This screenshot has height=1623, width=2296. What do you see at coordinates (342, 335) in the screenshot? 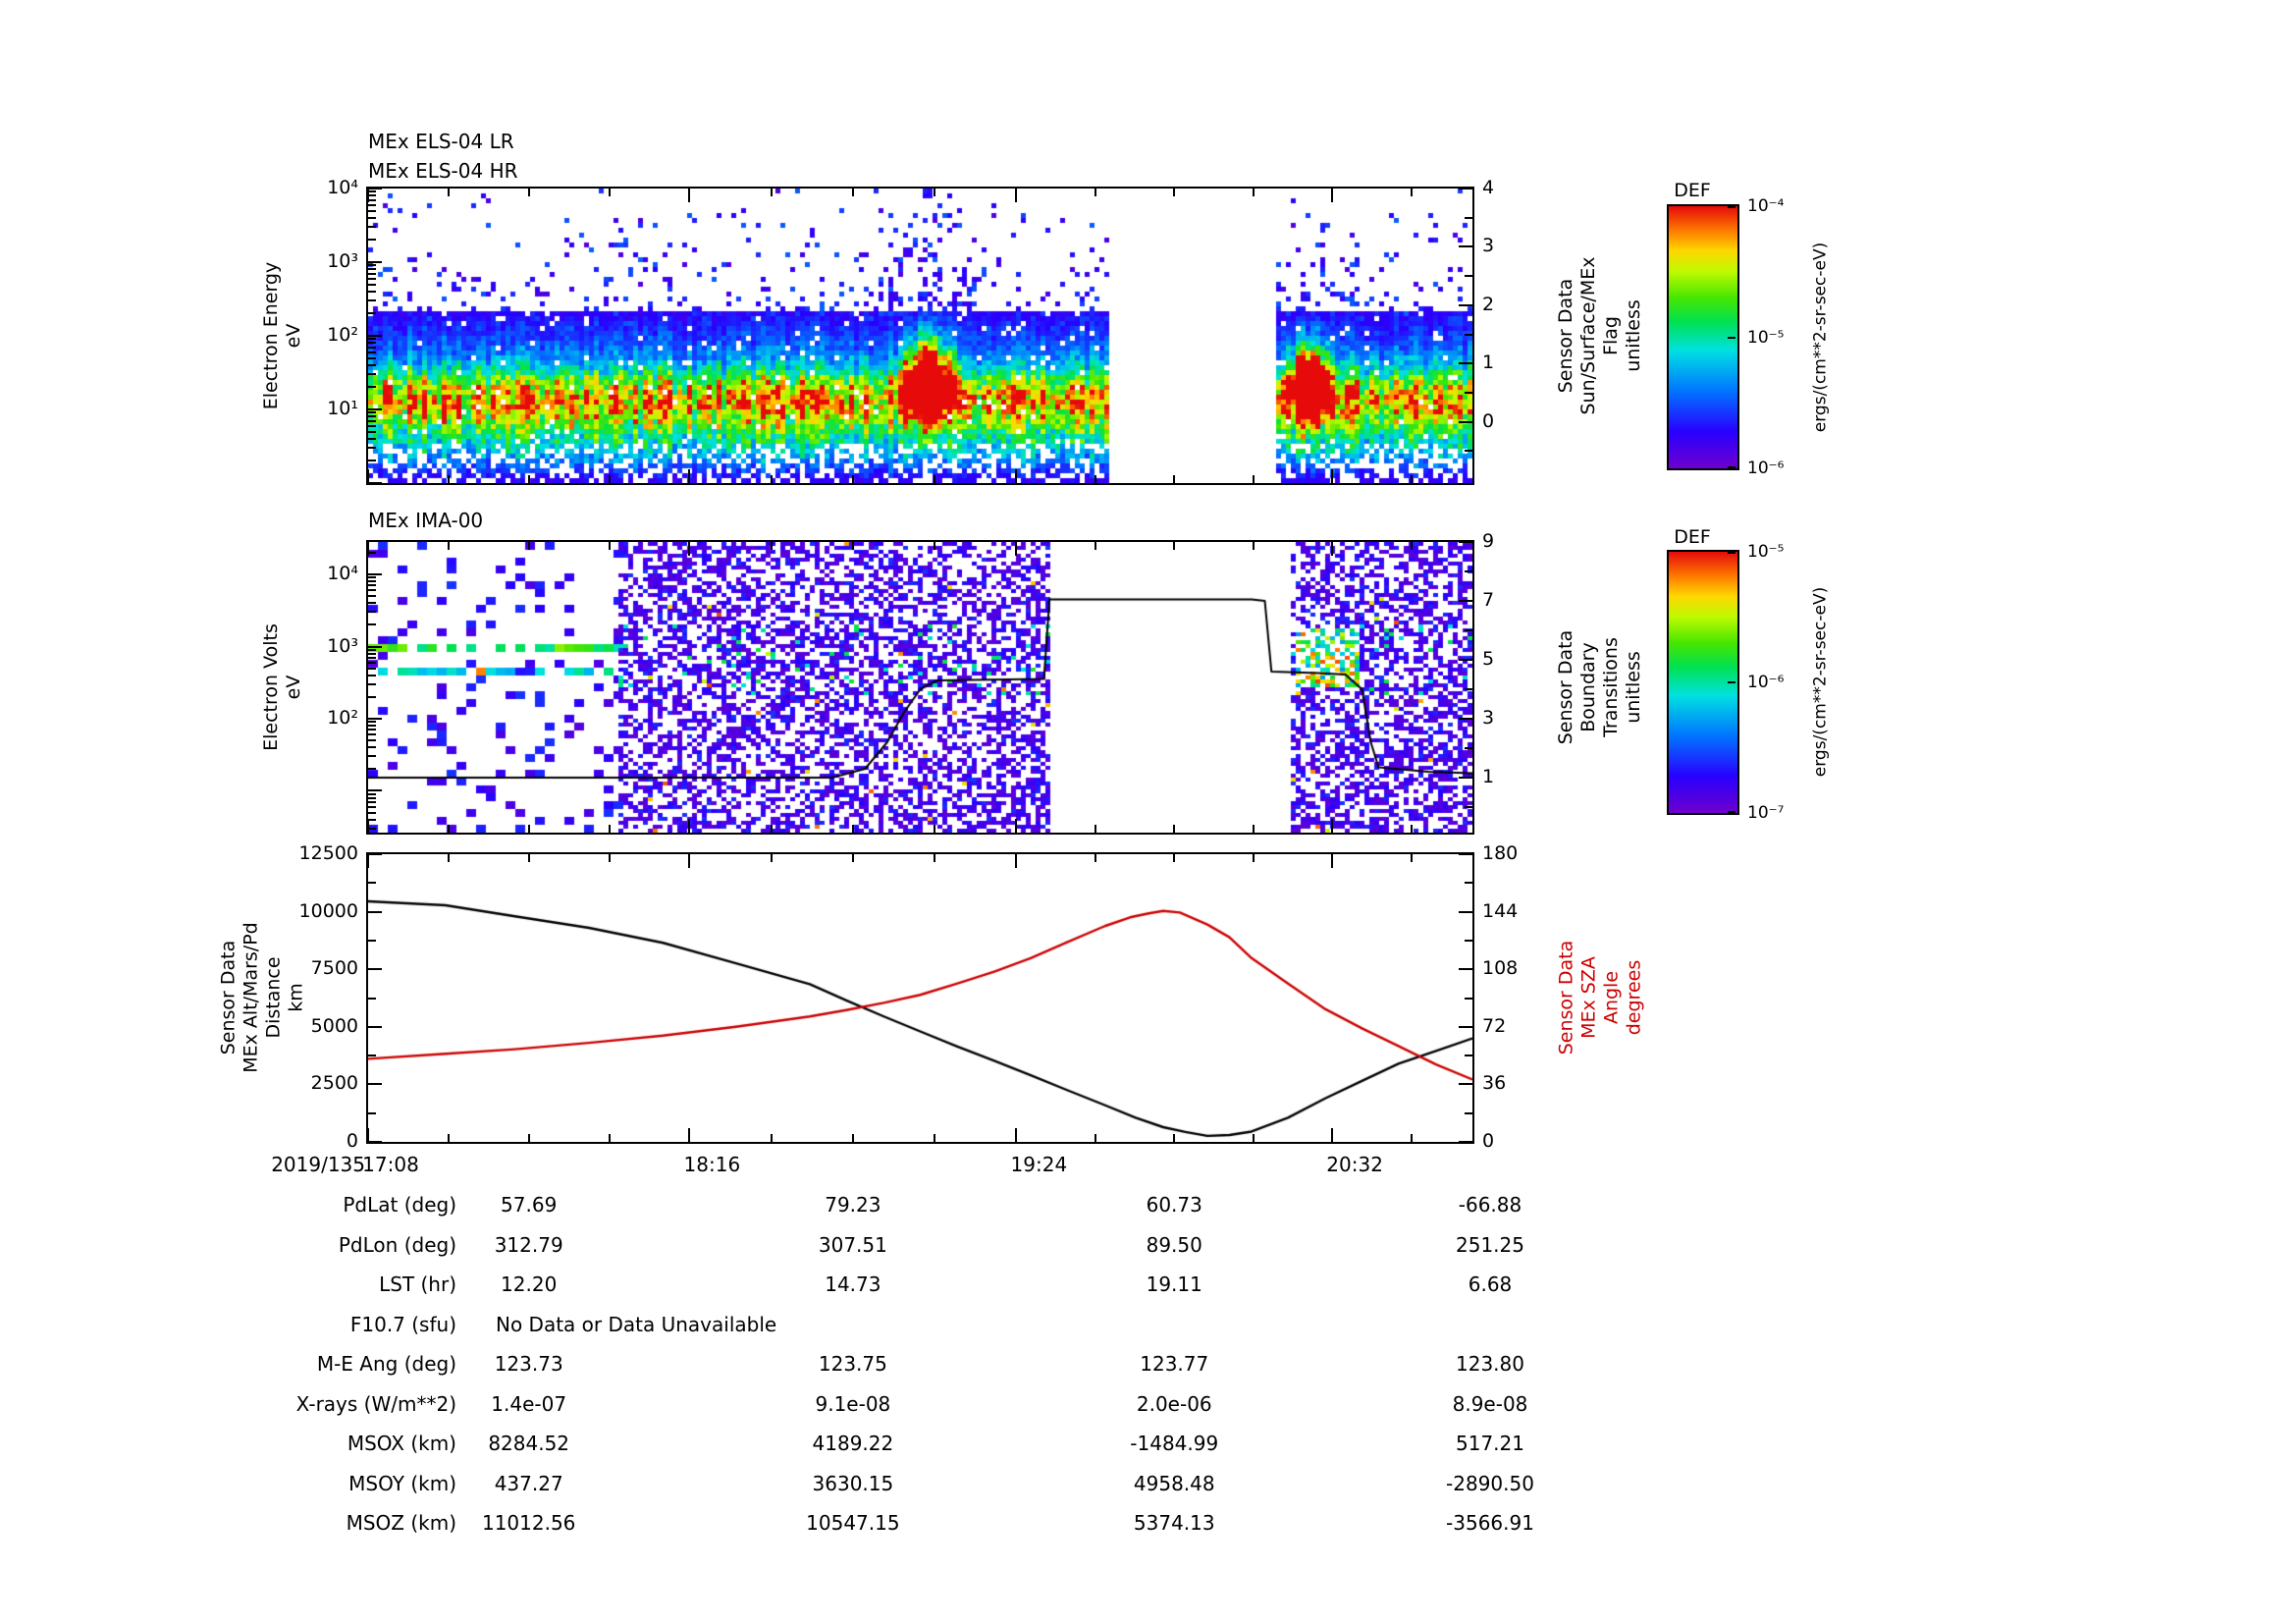
I see `y-tick-label: 10²` at bounding box center [342, 335].